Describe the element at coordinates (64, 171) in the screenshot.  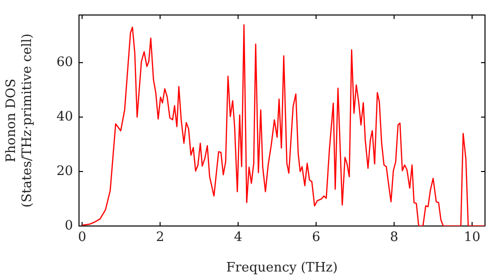
I see `y-tick-label: 20` at that location.